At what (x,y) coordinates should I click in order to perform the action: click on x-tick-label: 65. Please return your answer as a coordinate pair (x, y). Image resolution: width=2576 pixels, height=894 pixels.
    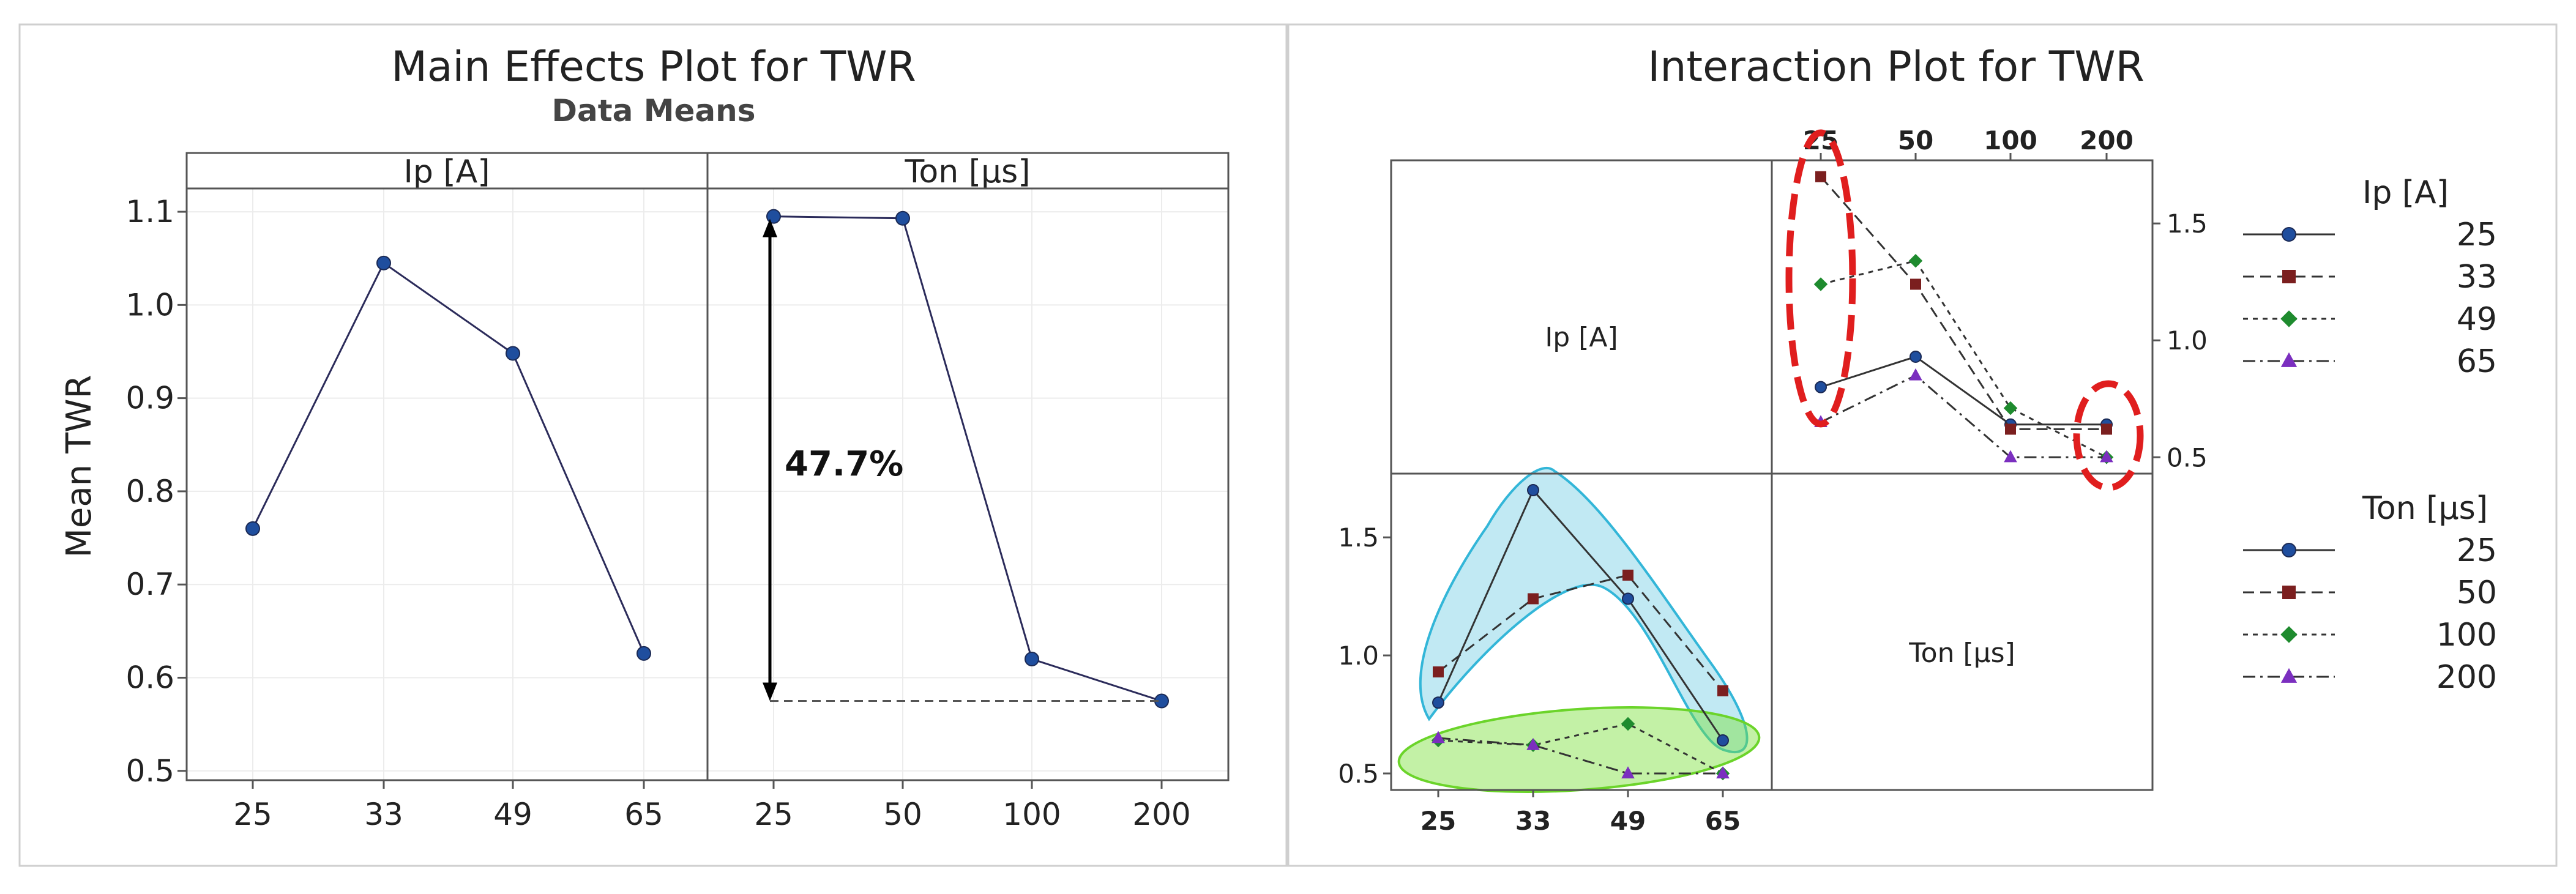
    Looking at the image, I should click on (643, 814).